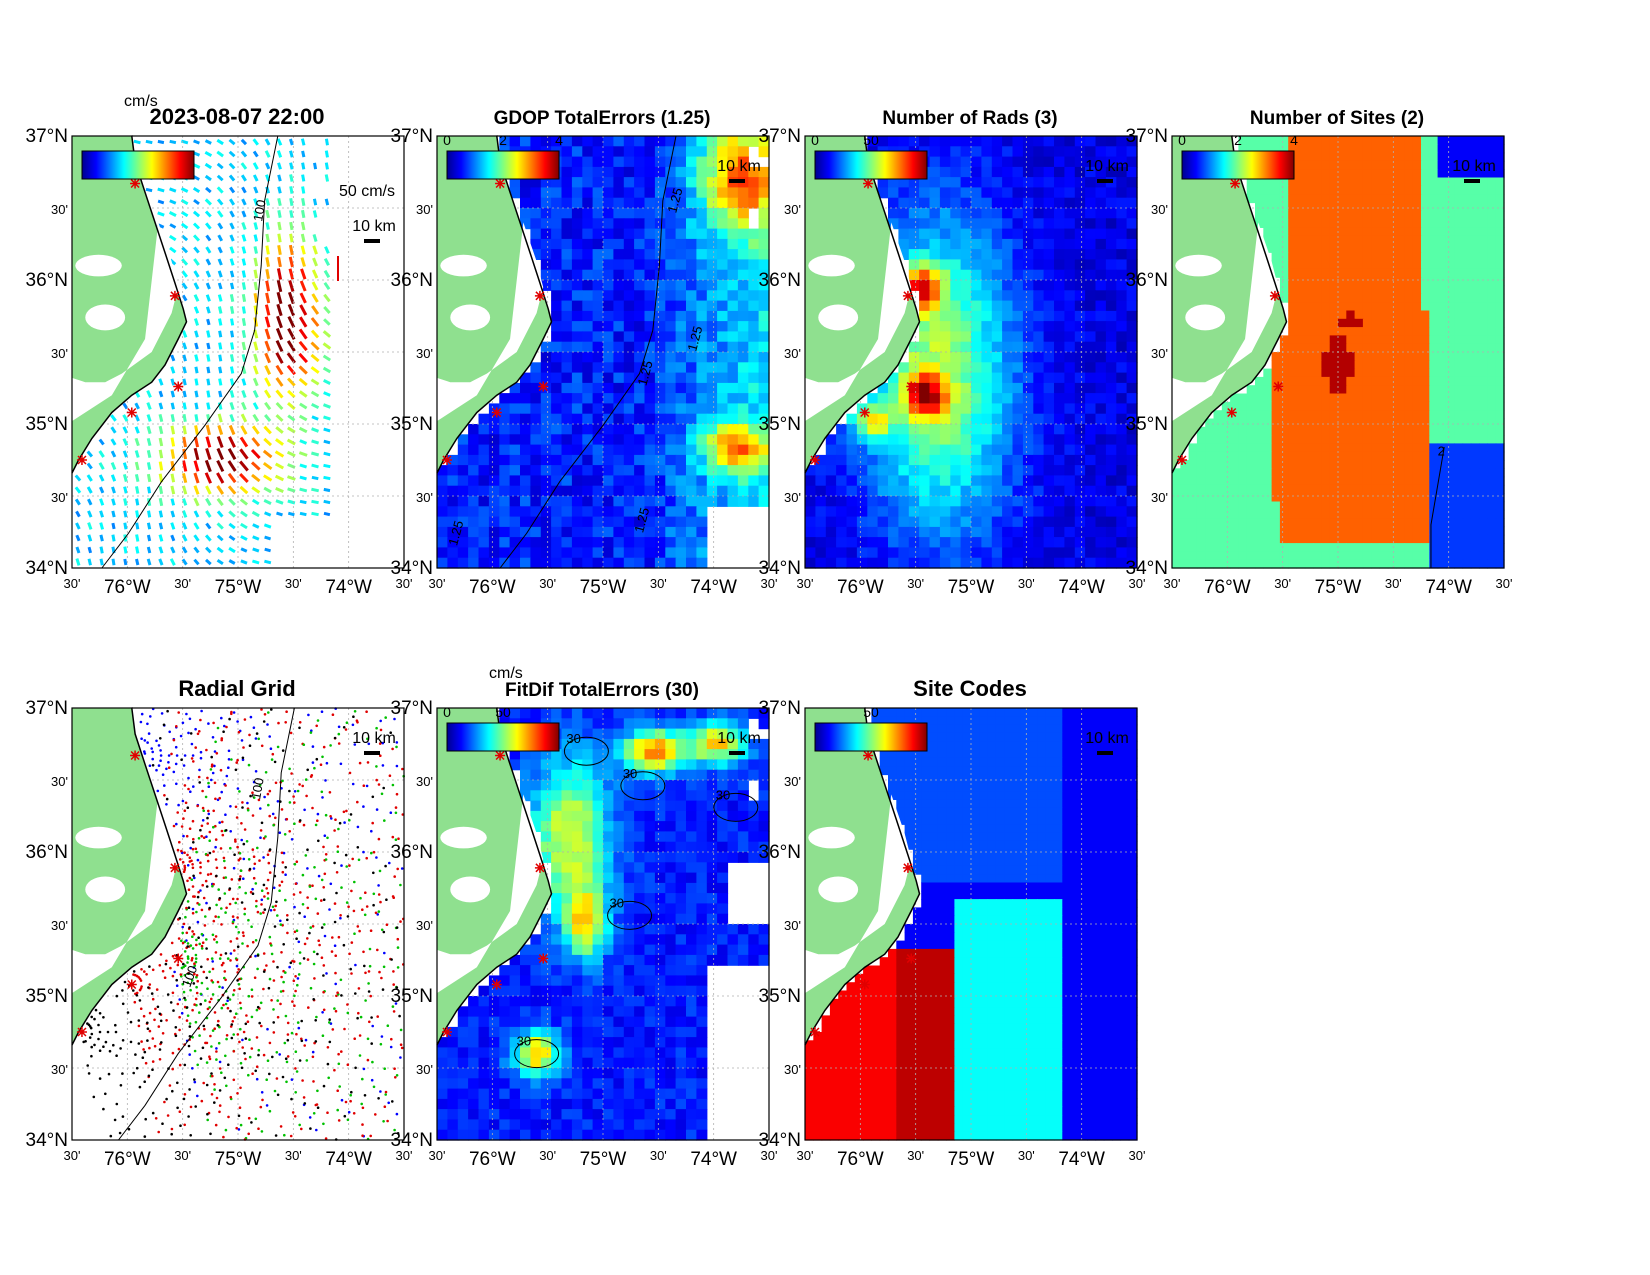  What do you see at coordinates (780, 852) in the screenshot?
I see `lat-tick-label: 36°N` at bounding box center [780, 852].